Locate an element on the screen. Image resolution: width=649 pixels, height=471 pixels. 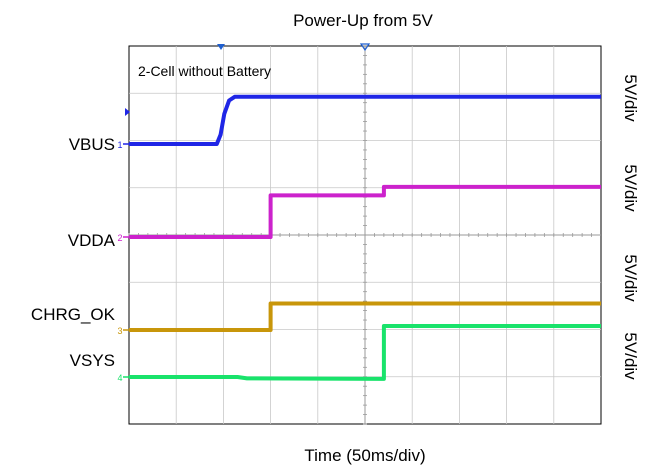
trigger-level-icon is located at coordinates (127, 112).